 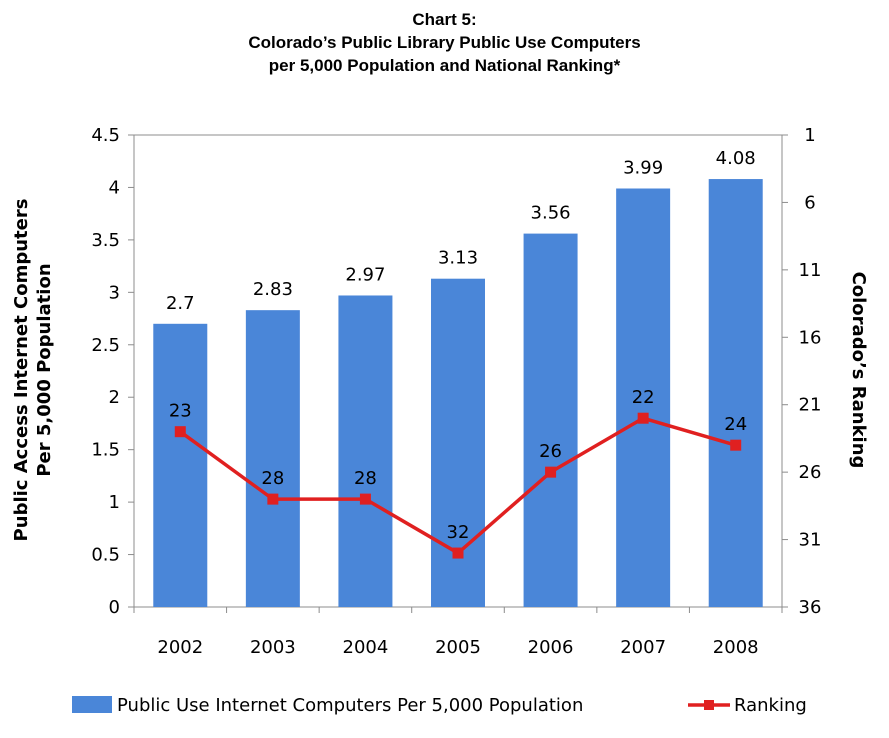 I want to click on ranking-data-label: 32, so click(x=458, y=532).